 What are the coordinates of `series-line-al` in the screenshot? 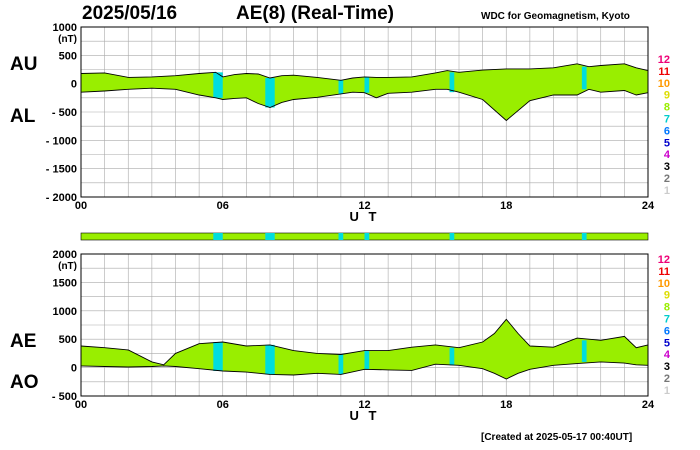 It's located at (364, 104).